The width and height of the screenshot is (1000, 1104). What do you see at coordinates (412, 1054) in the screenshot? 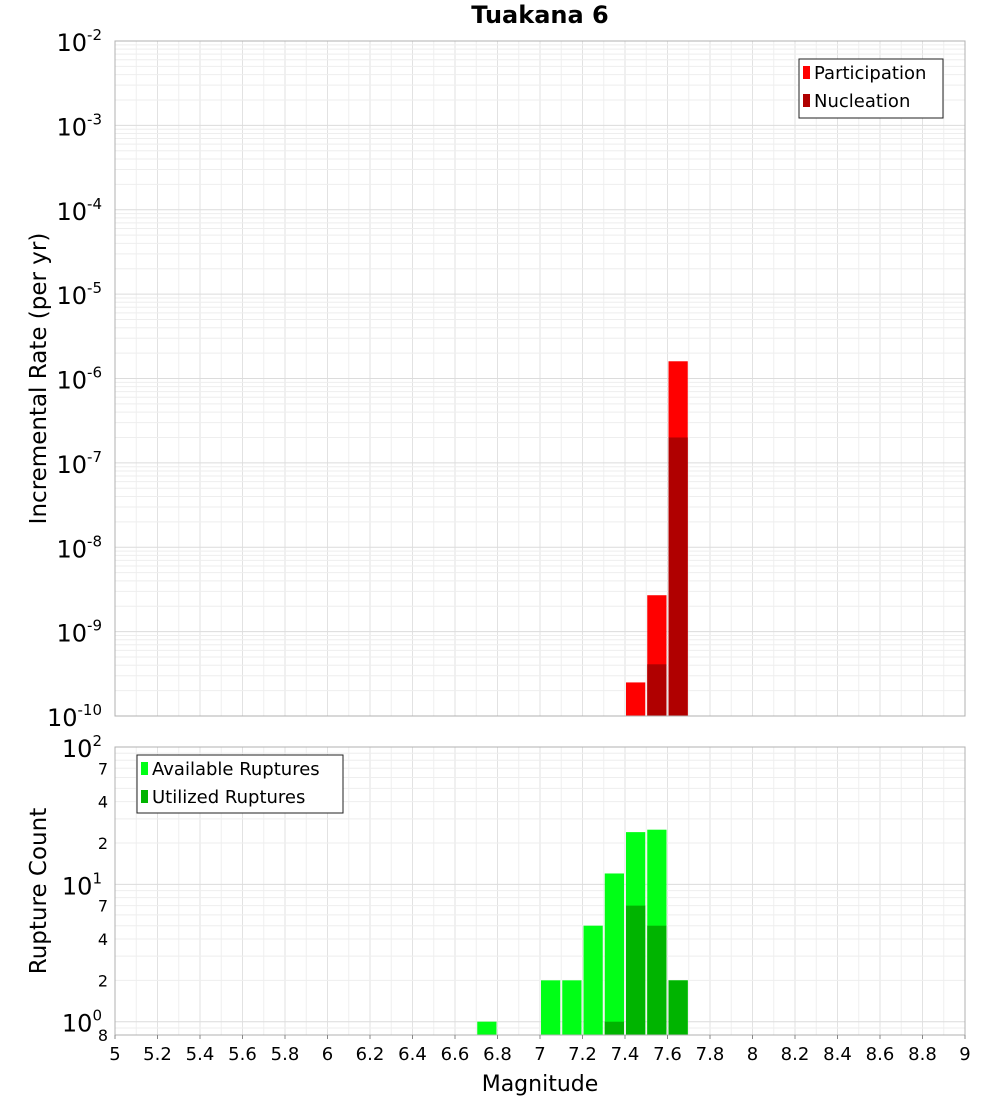
I see `x-tick-label: 6.4` at bounding box center [412, 1054].